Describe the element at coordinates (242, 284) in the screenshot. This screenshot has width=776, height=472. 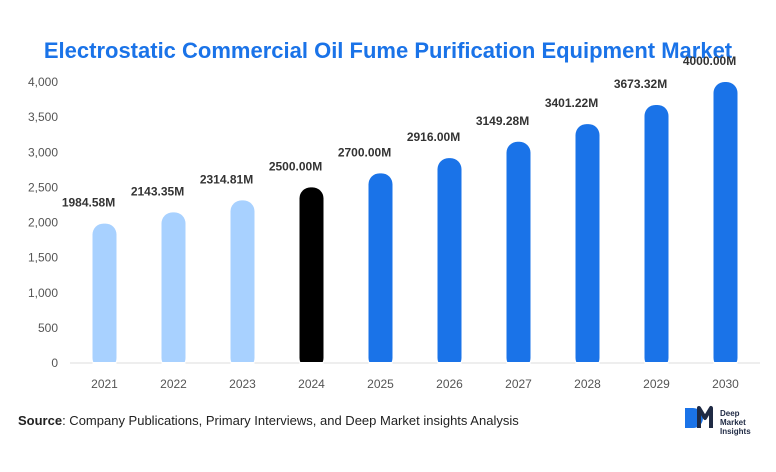
I see `bar-2023` at that location.